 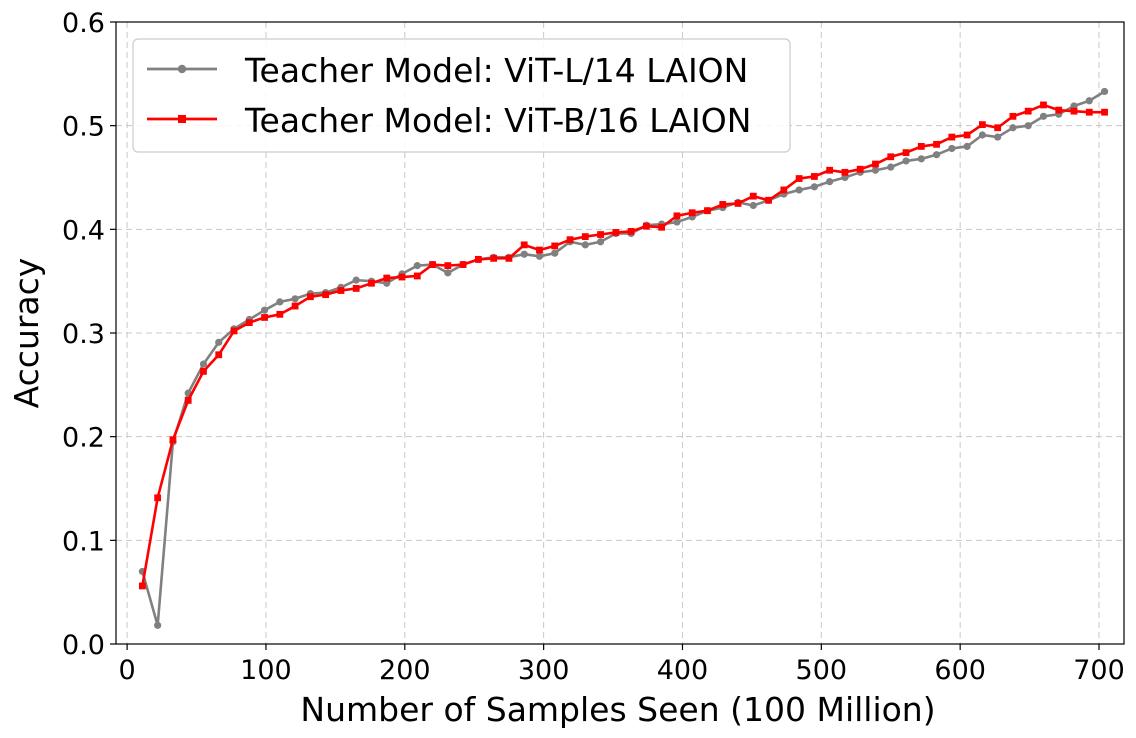 What do you see at coordinates (83, 438) in the screenshot?
I see `y-tick-label: 0.2` at bounding box center [83, 438].